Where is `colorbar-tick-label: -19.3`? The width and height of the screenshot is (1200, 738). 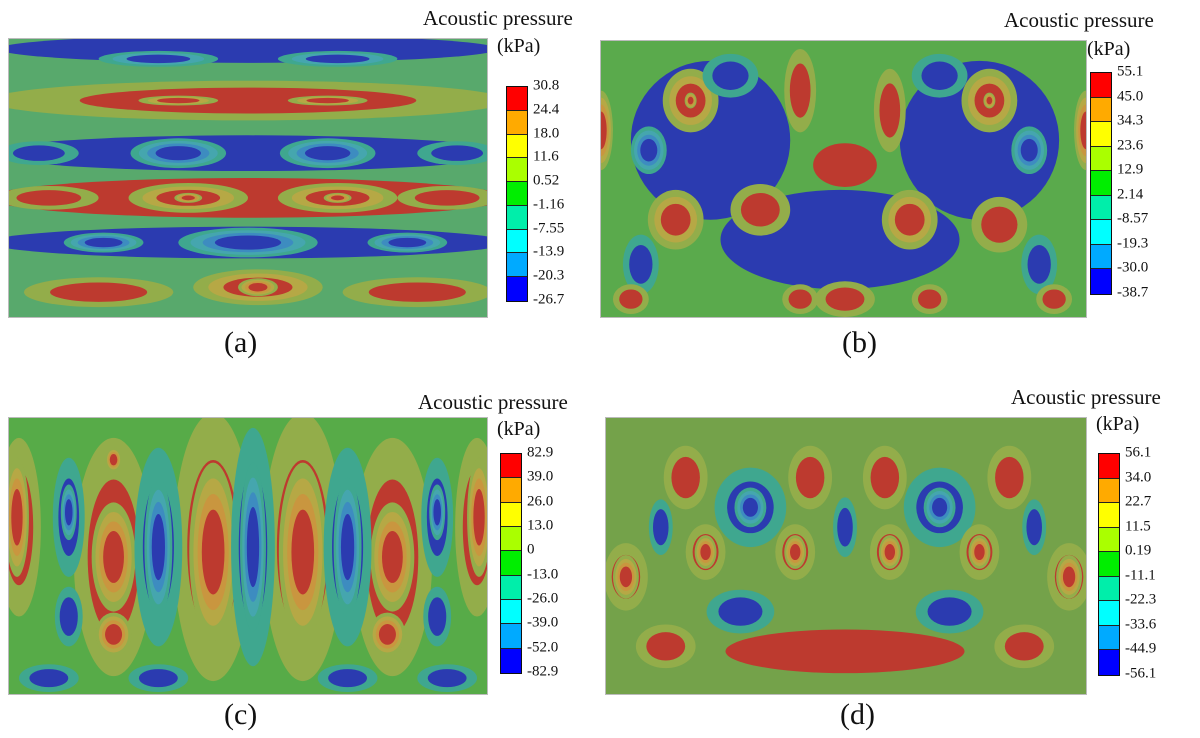
colorbar-tick-label: -19.3 is located at coordinates (1133, 243).